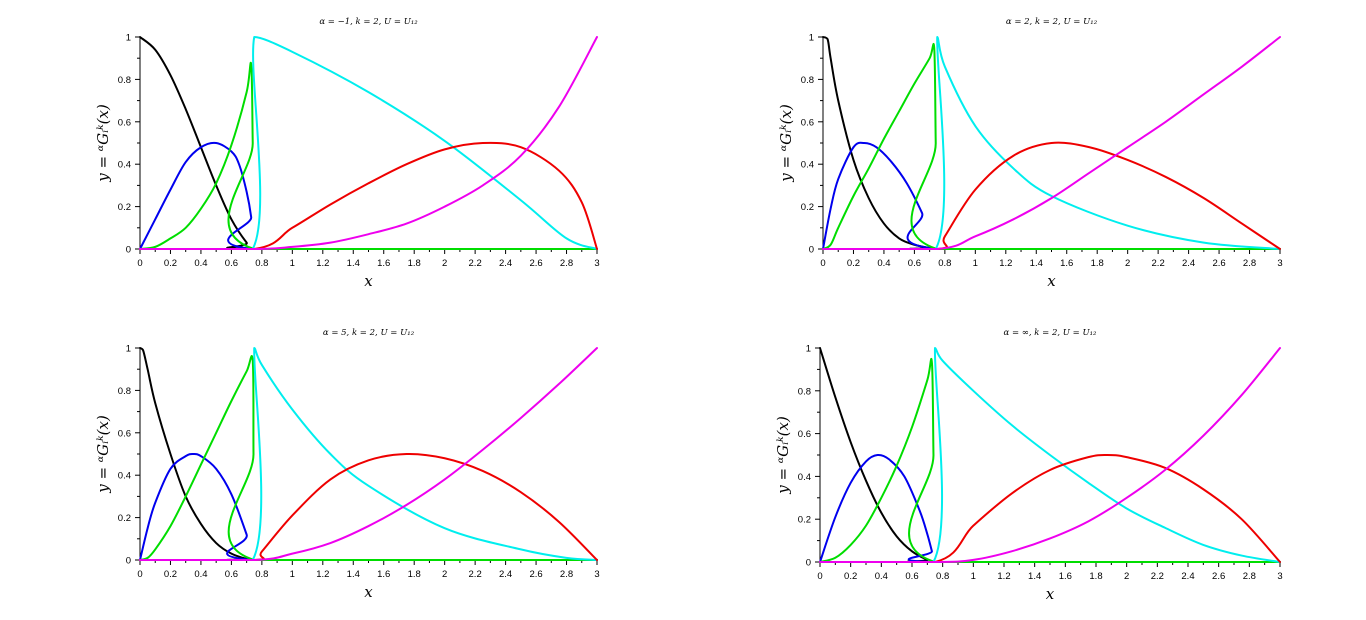 Image resolution: width=1366 pixels, height=620 pixels. I want to click on panel-title: α = ∞, k = 2, U = U₁₂, so click(1050, 333).